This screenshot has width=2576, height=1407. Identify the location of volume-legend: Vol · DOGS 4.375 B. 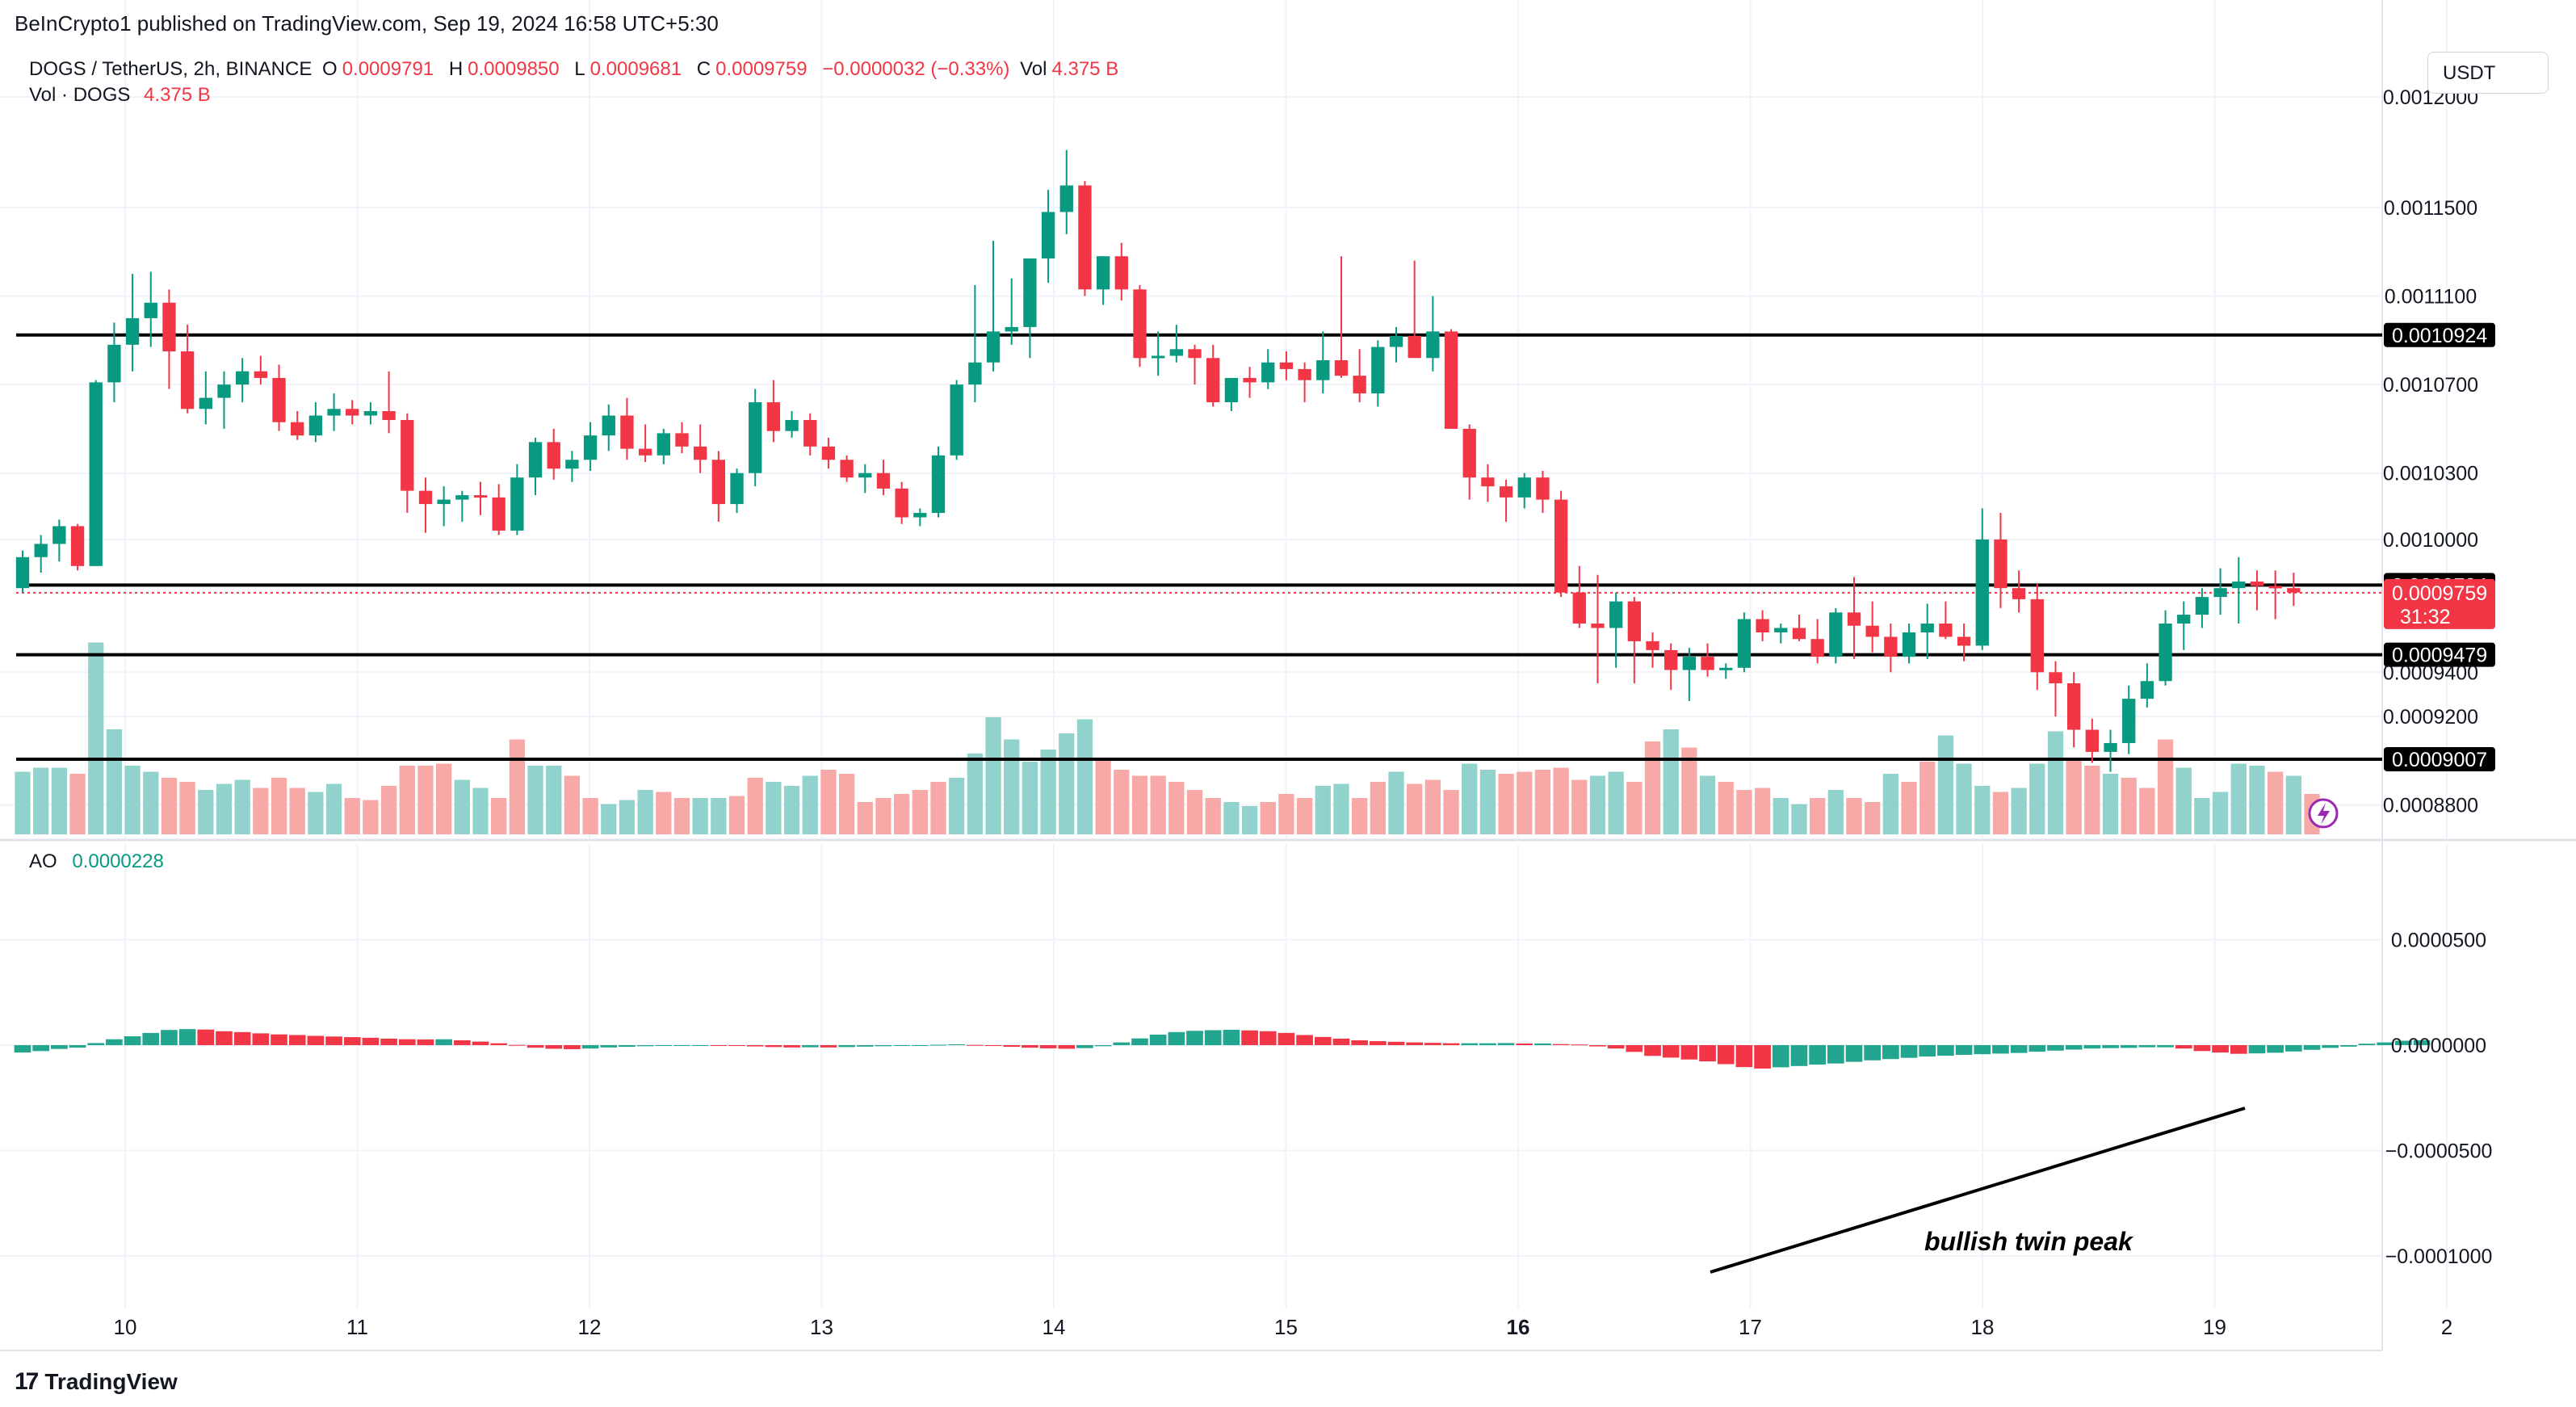
(120, 95).